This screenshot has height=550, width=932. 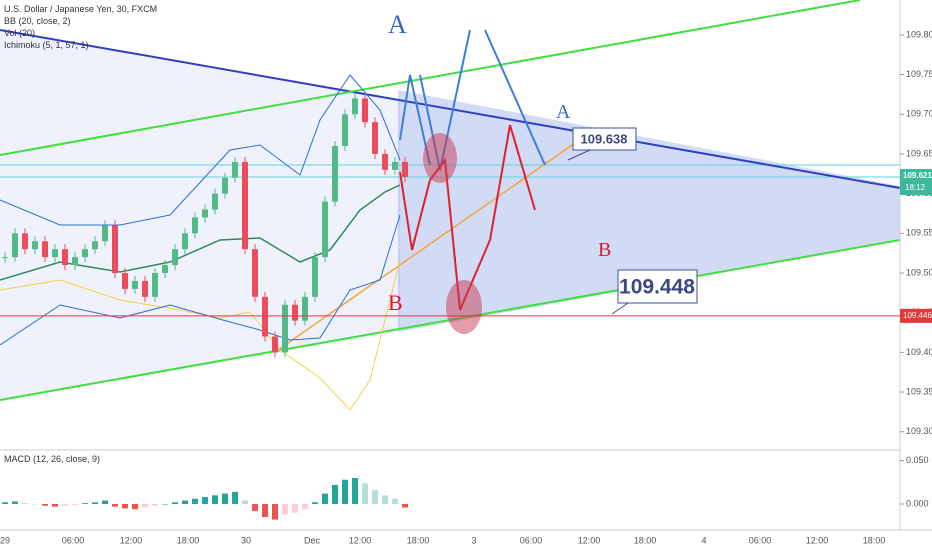 I want to click on macd-title: MACD (12, 26, close, 9), so click(x=52, y=459).